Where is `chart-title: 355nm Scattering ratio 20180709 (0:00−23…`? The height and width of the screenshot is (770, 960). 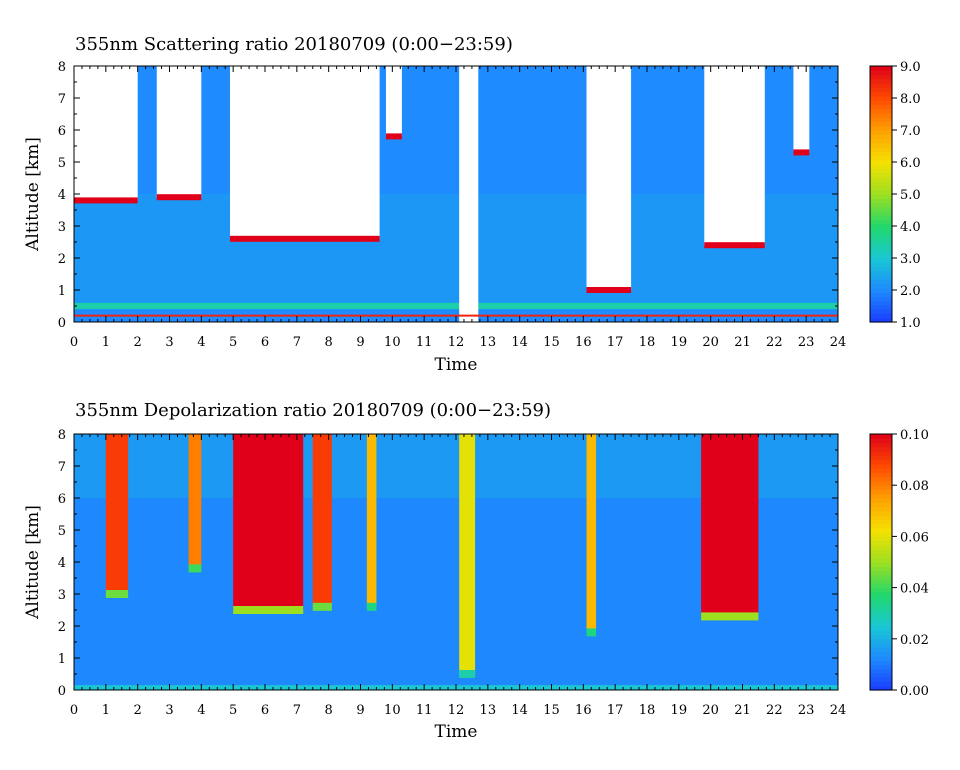
chart-title: 355nm Scattering ratio 20180709 (0:00−23… is located at coordinates (294, 44).